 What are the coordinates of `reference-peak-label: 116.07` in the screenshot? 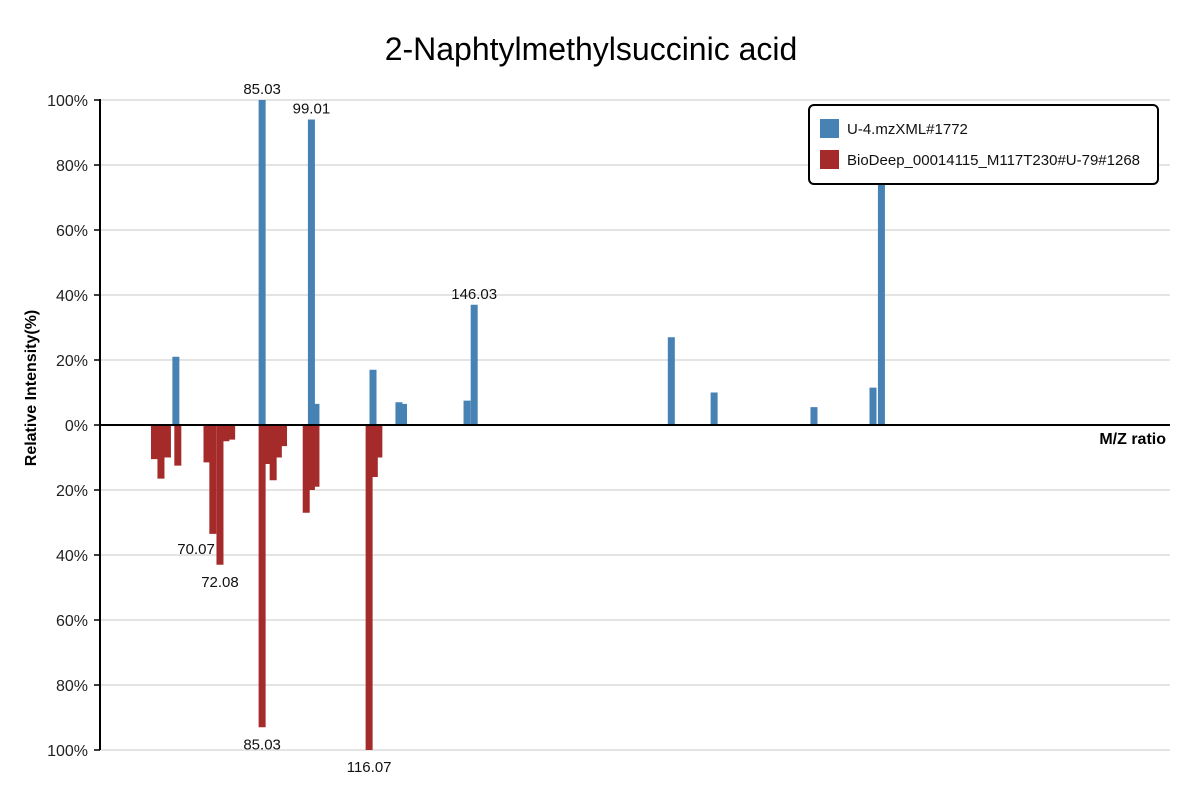 It's located at (369, 767).